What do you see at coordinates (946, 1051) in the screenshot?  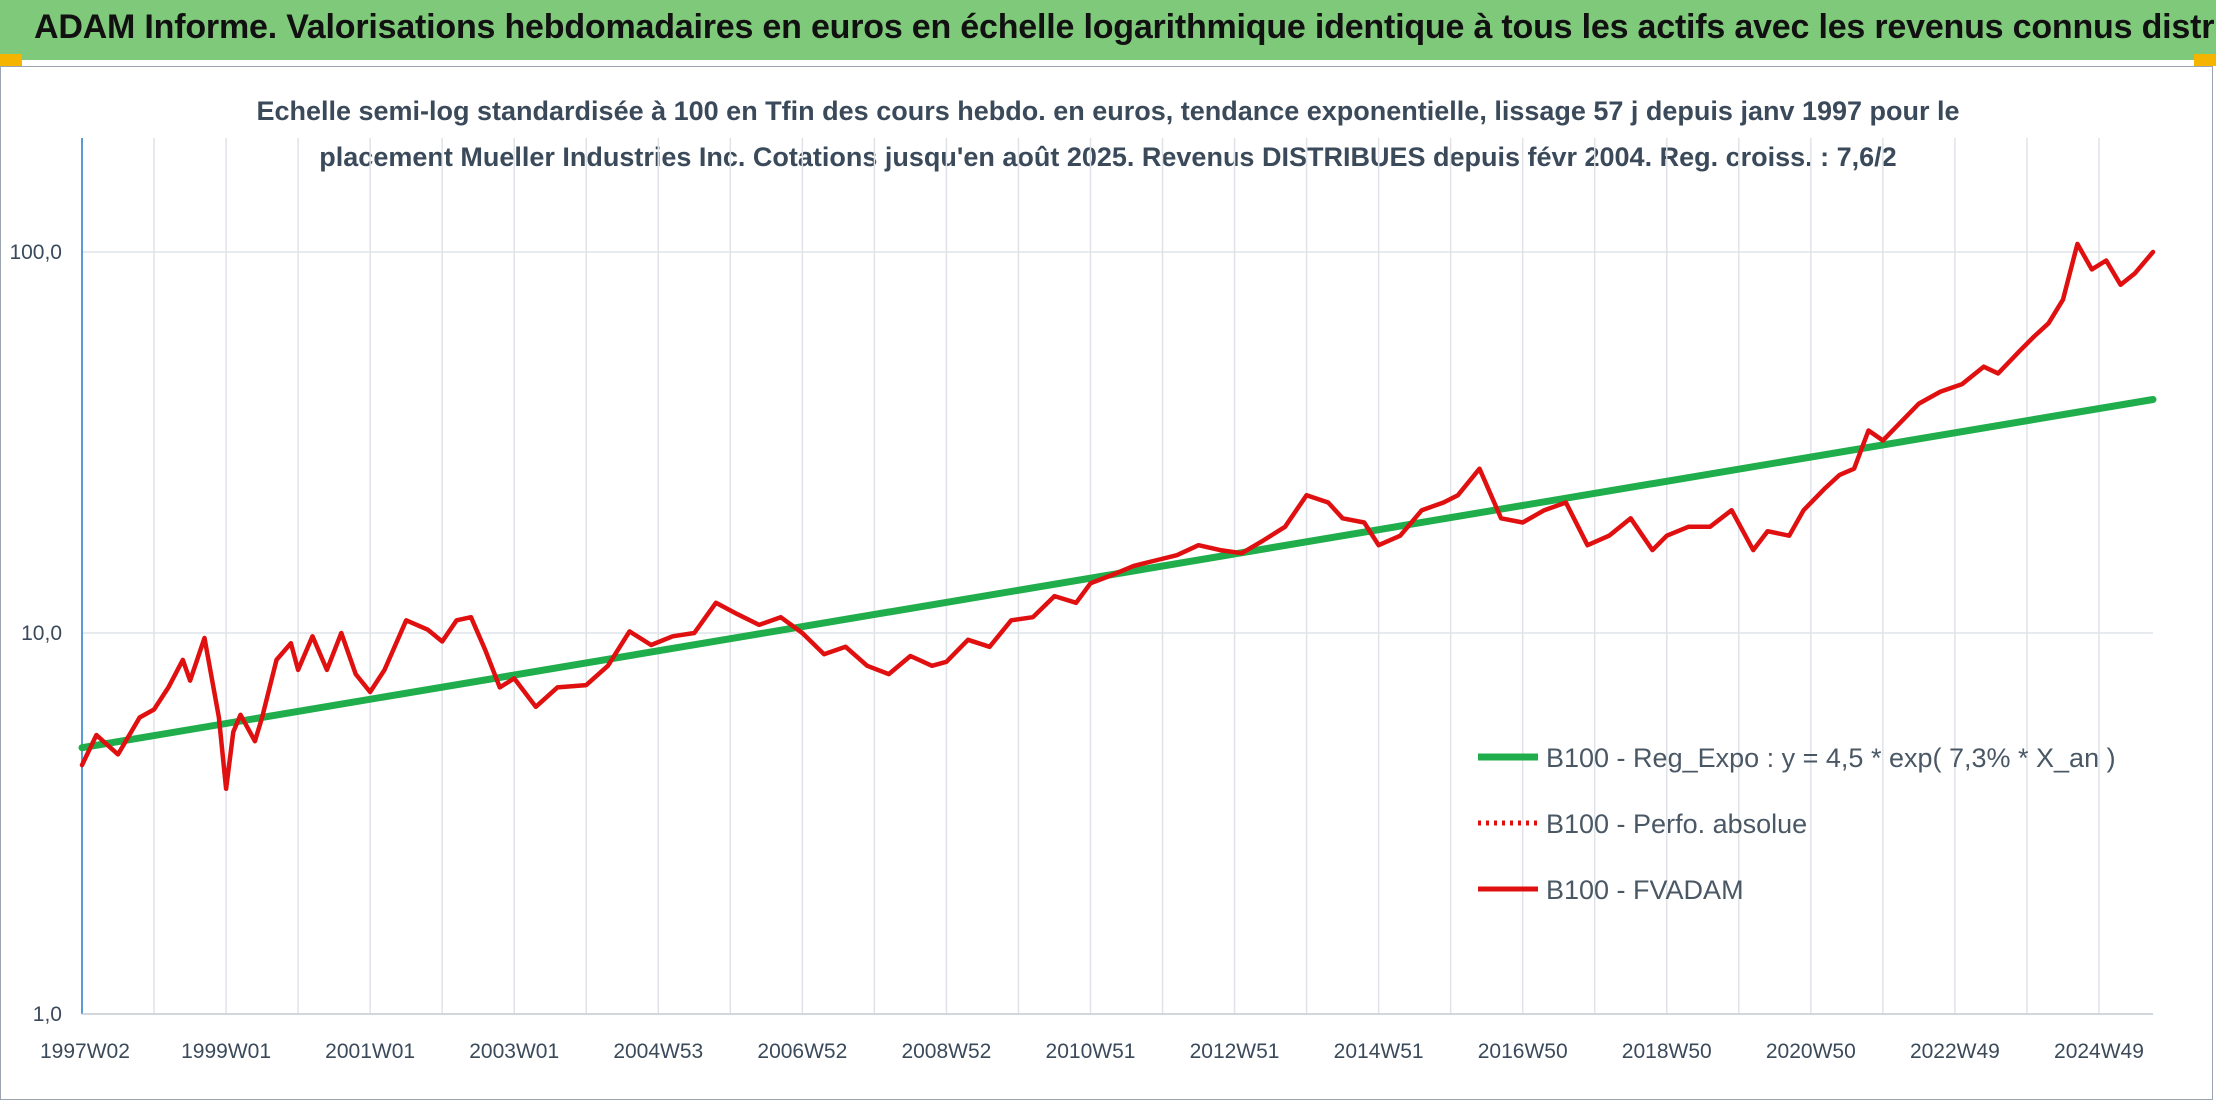 I see `x-tick-label: 2008W52` at bounding box center [946, 1051].